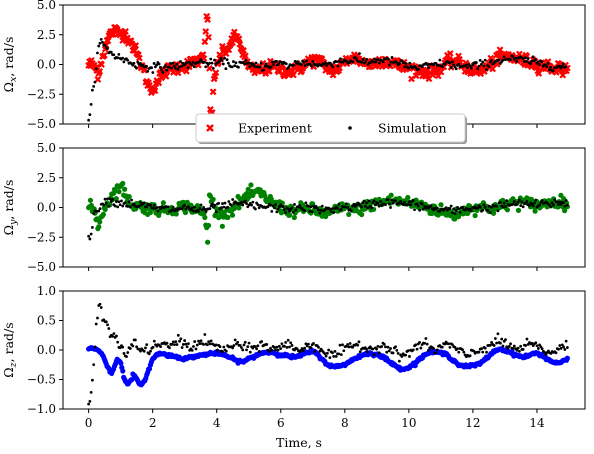 The image size is (594, 454). What do you see at coordinates (41, 124) in the screenshot?
I see `y-tick-label: −5.0` at bounding box center [41, 124].